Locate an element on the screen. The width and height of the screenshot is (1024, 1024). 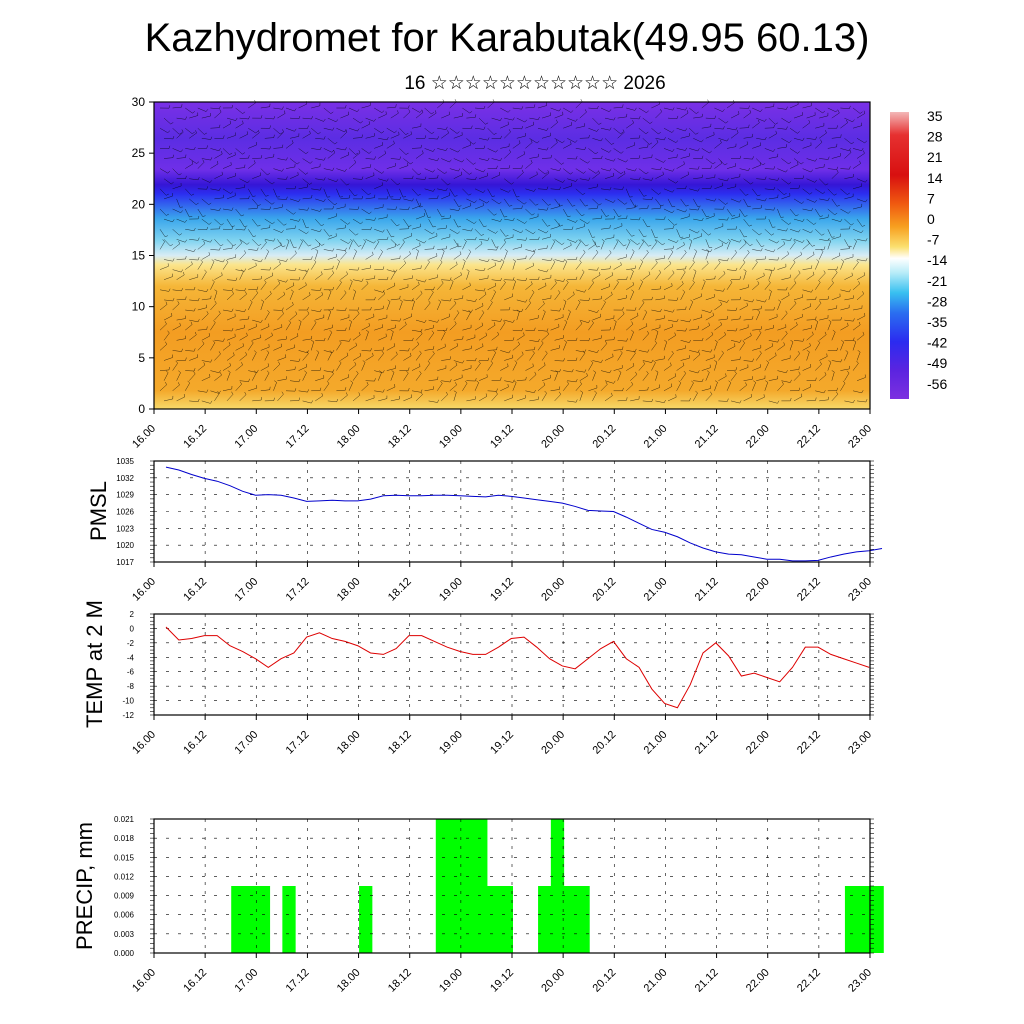
precip-xtick-label: 20.00 is located at coordinates (553, 981).